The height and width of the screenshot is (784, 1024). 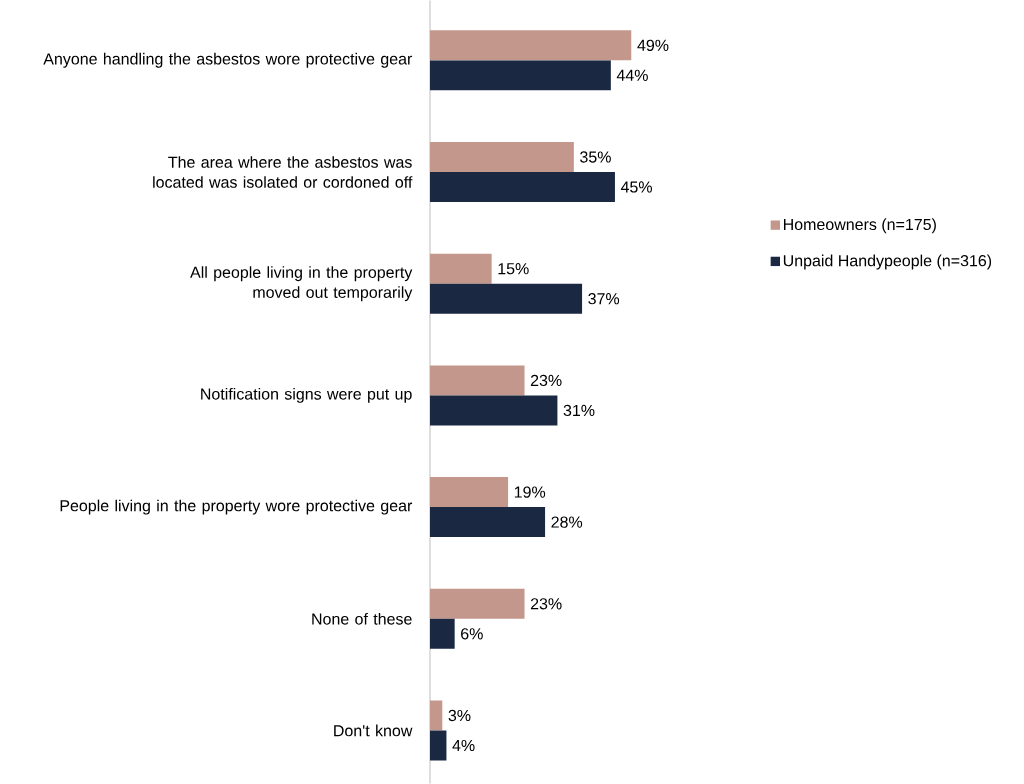 What do you see at coordinates (362, 618) in the screenshot?
I see `y-tick-label: None of these` at bounding box center [362, 618].